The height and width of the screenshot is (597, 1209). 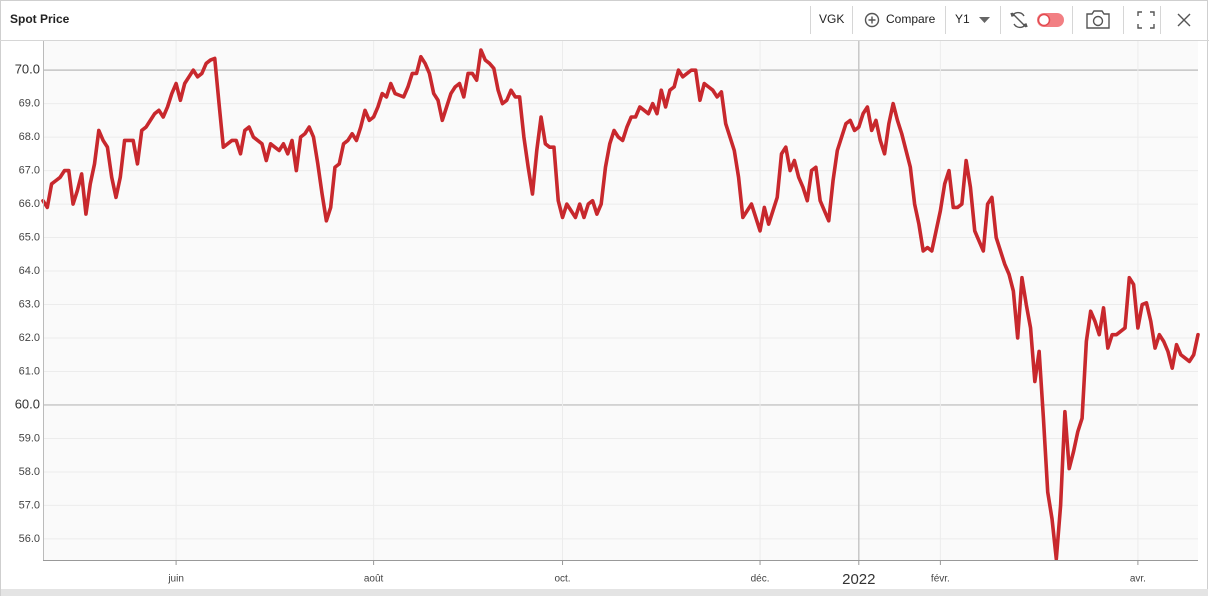 What do you see at coordinates (29, 104) in the screenshot?
I see `y-tick-label: 69.0` at bounding box center [29, 104].